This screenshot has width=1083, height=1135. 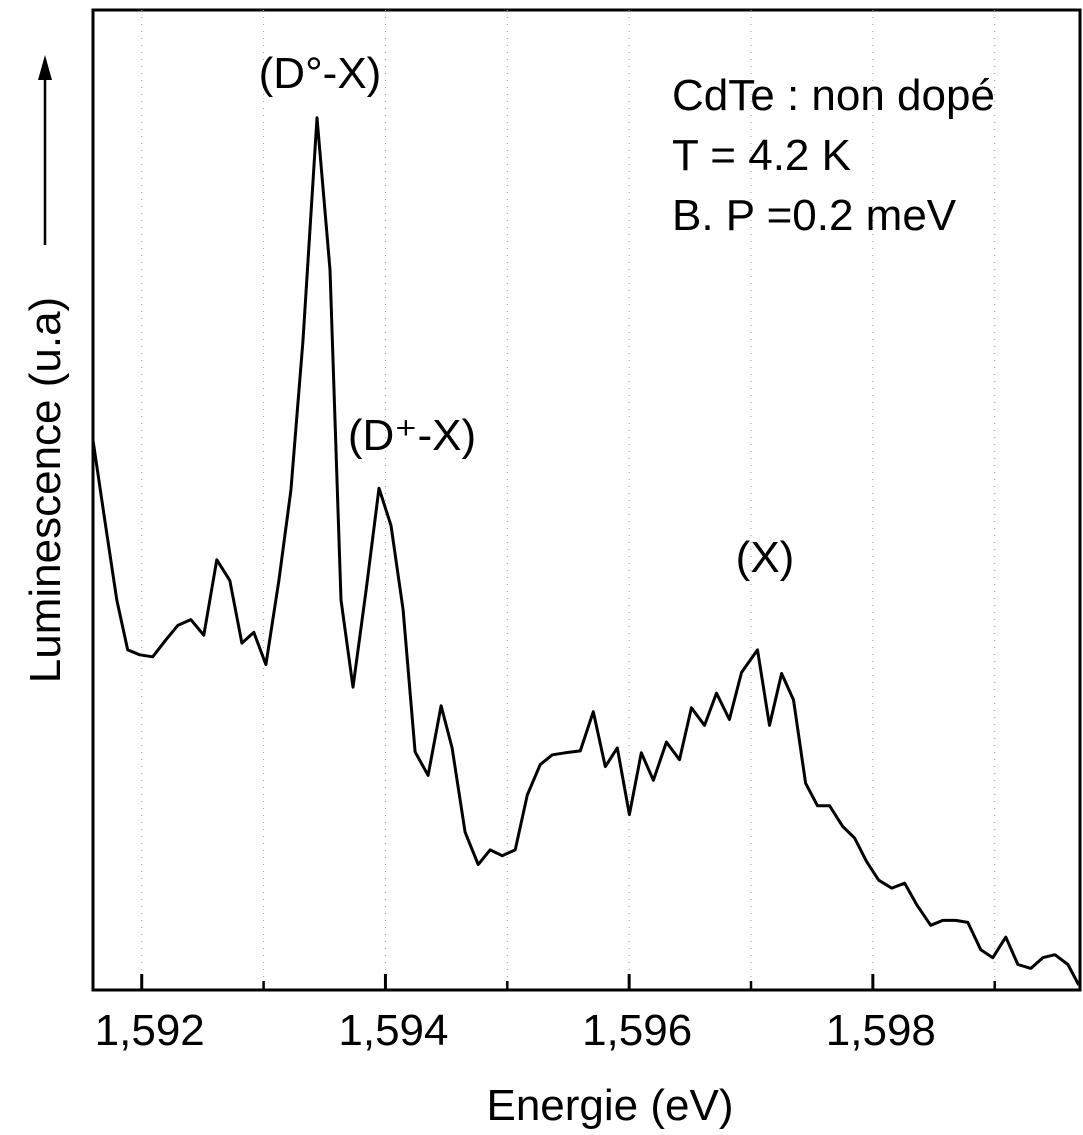 What do you see at coordinates (320, 73) in the screenshot?
I see `peak-annotation: (D°-X)` at bounding box center [320, 73].